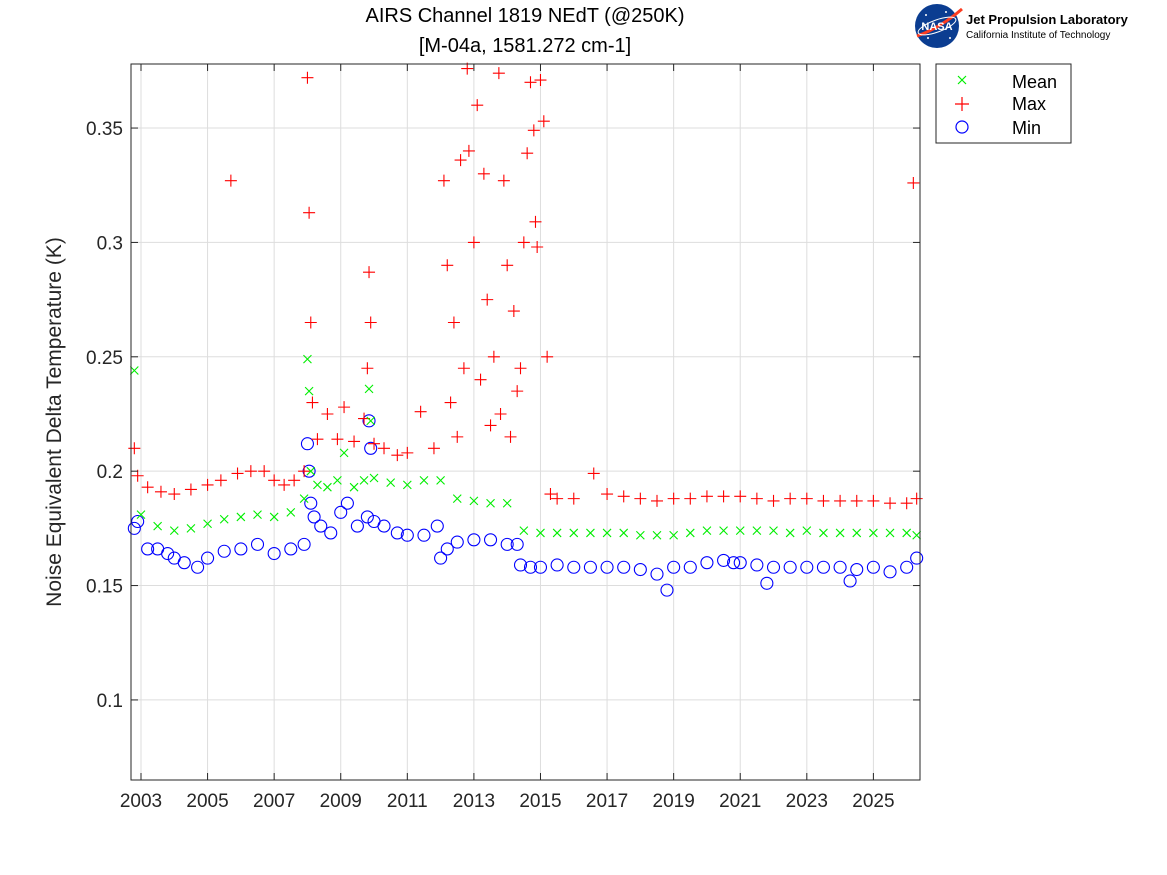 This screenshot has height=875, width=1167. I want to click on logo-title: Jet Propulsion Laboratory, so click(1047, 19).